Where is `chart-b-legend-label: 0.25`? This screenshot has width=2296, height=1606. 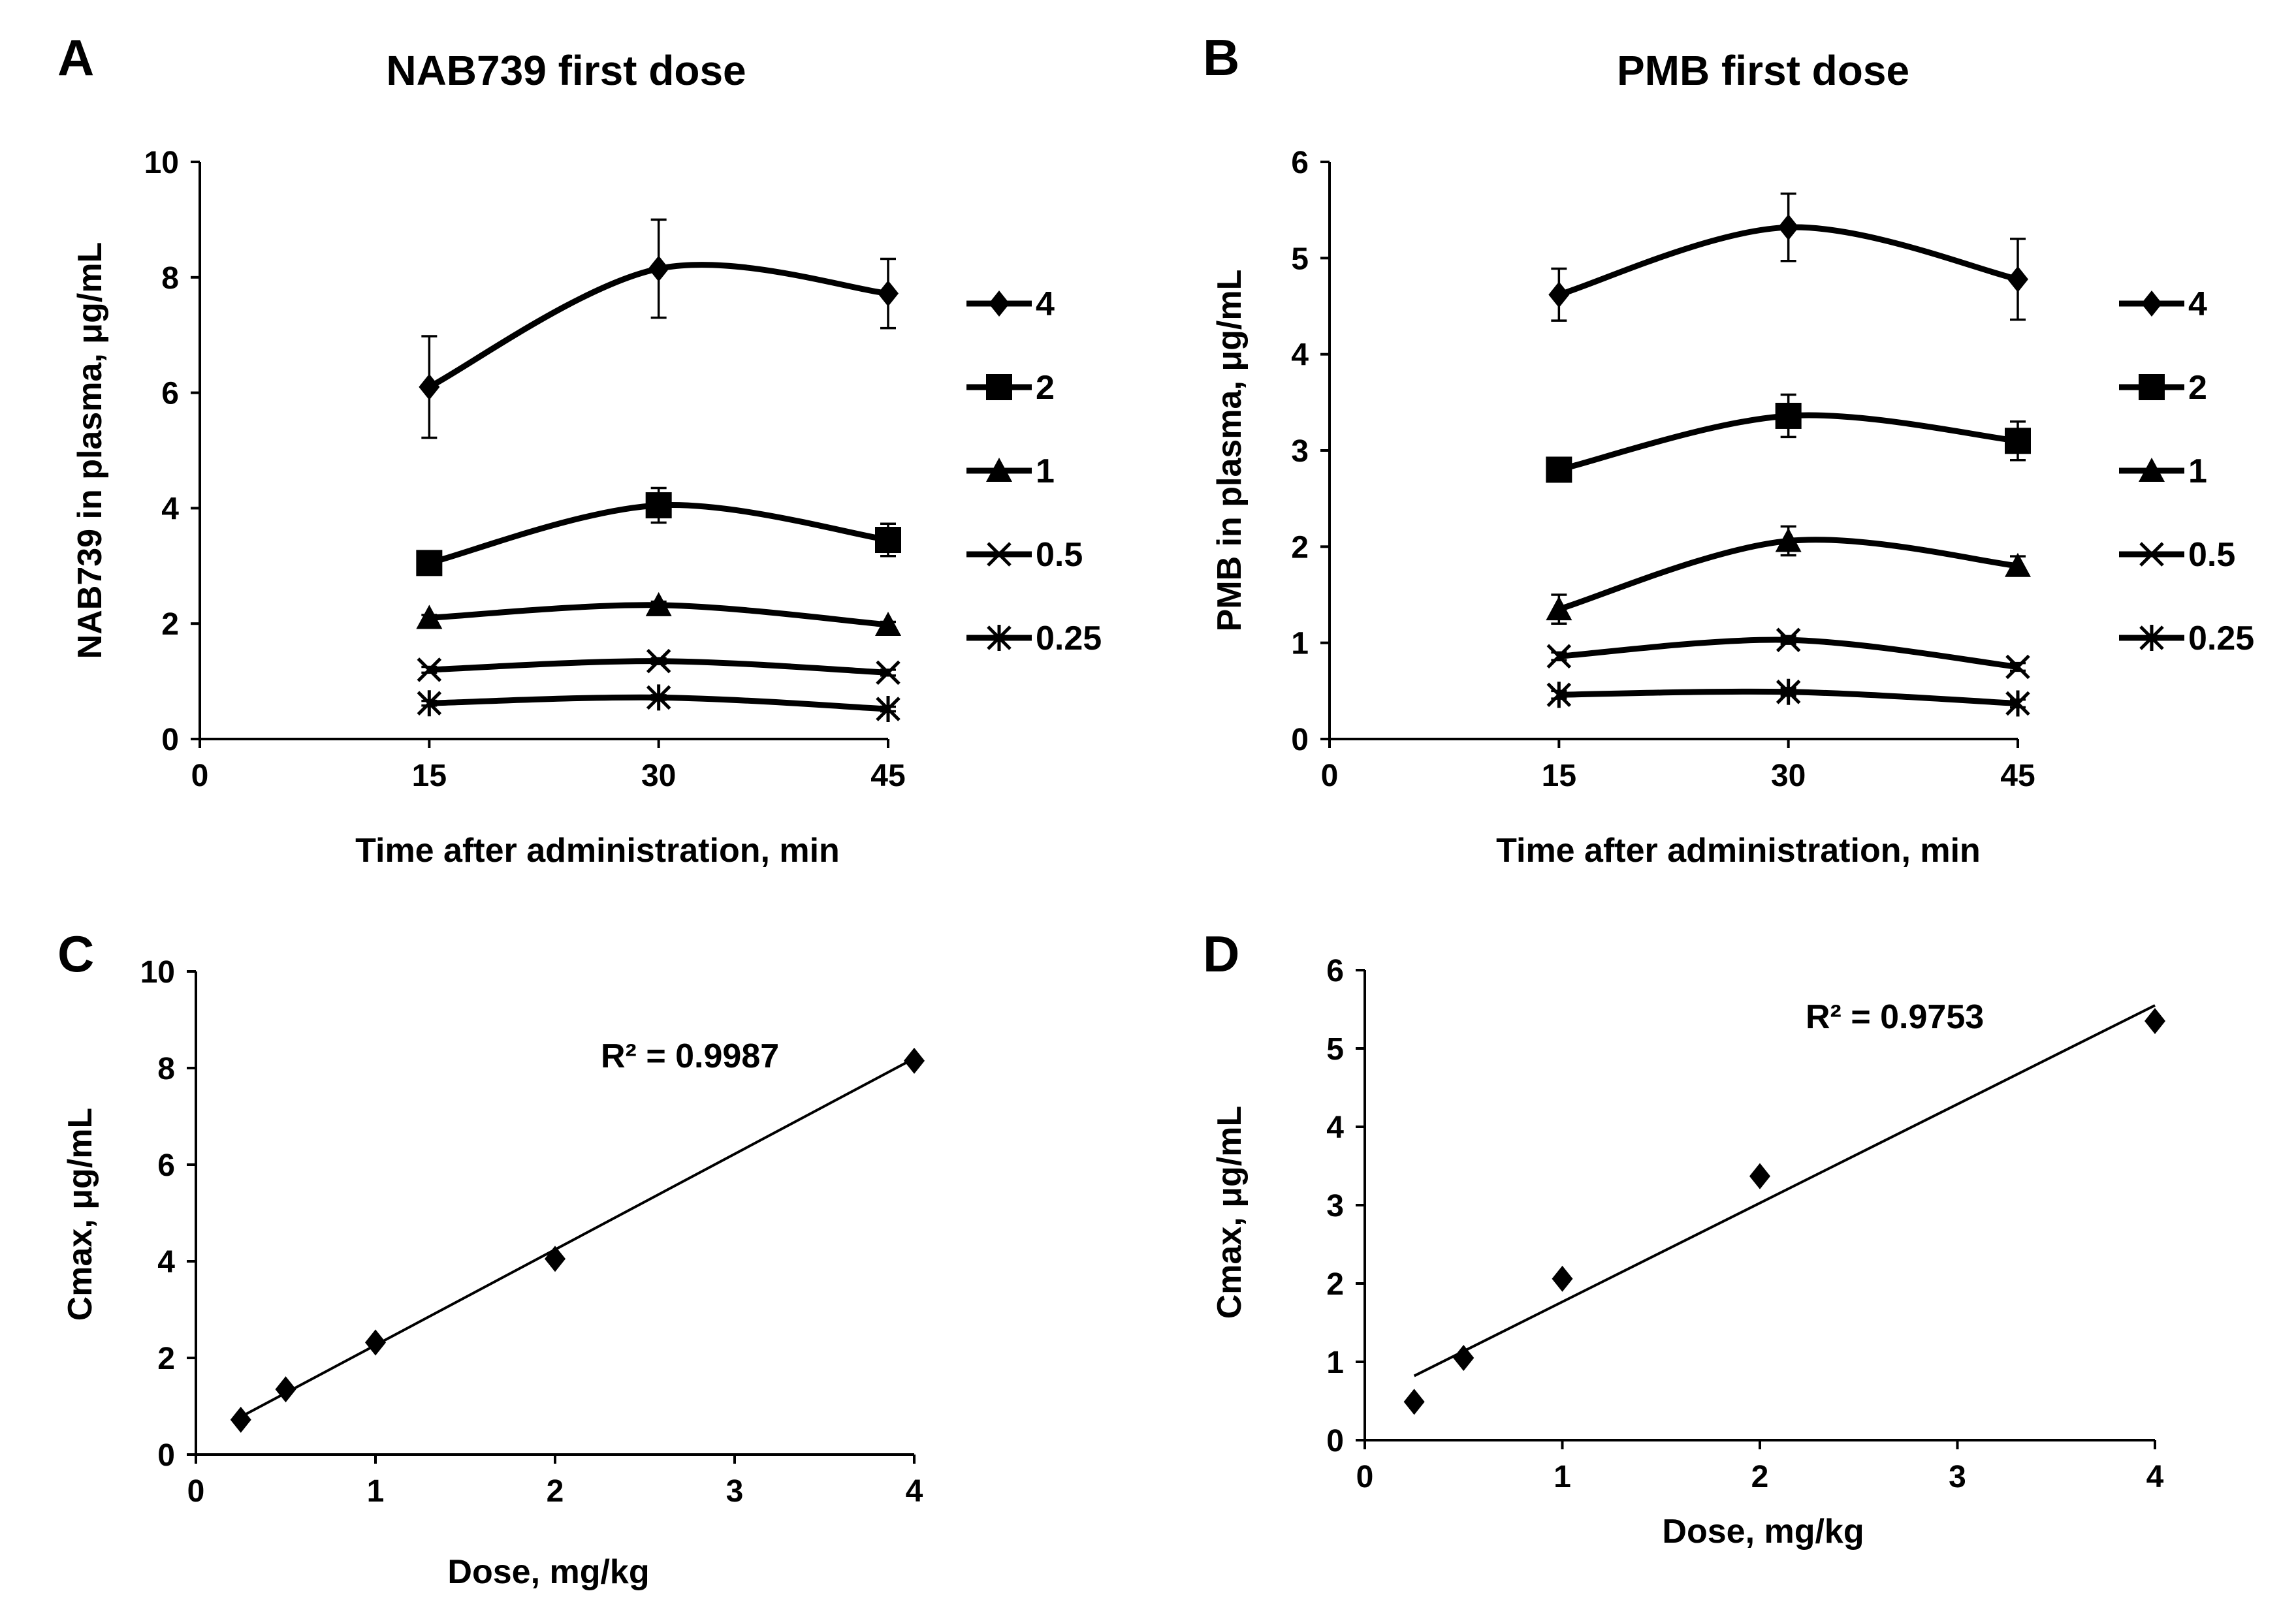
chart-b-legend-label: 0.25 is located at coordinates (2221, 638).